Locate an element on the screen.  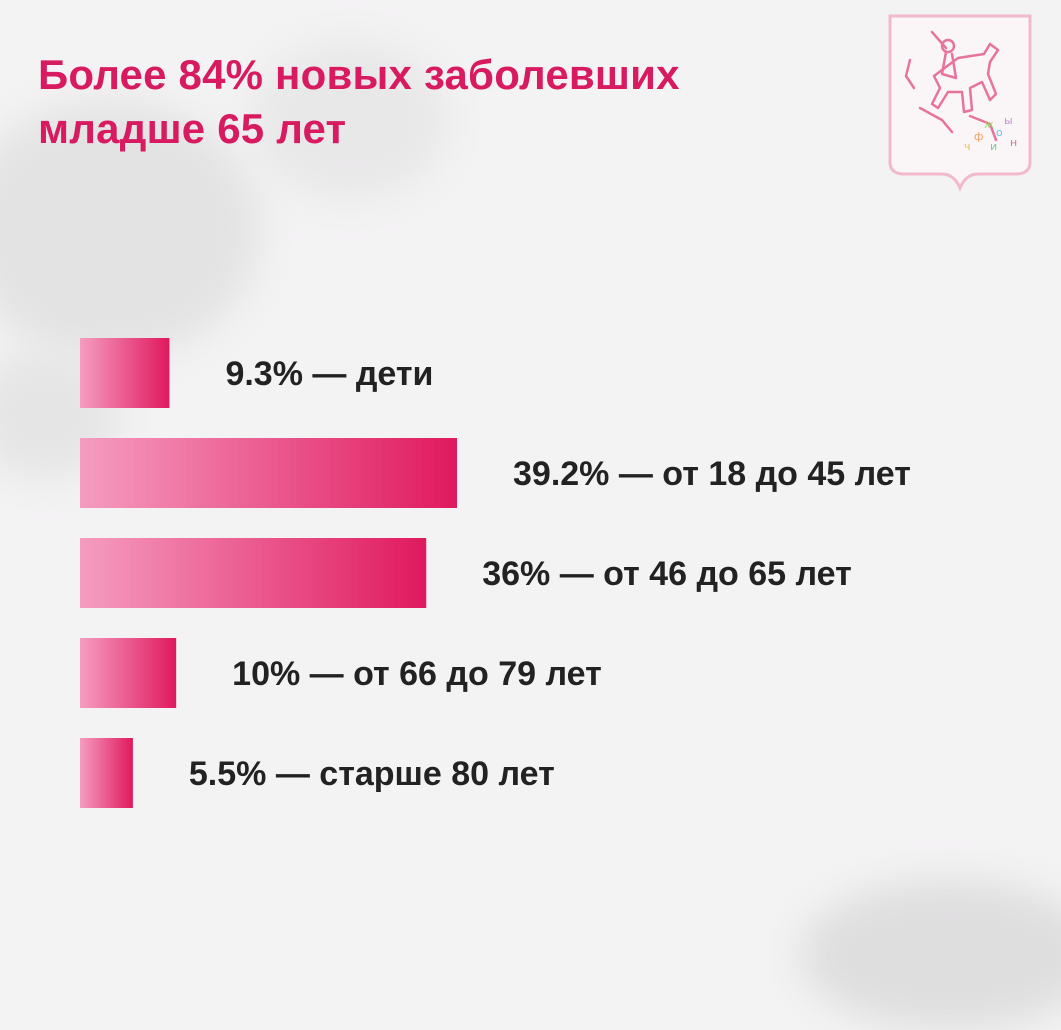
chart-title: Более 84% новых заболевших младше 65 лет is located at coordinates (359, 102).